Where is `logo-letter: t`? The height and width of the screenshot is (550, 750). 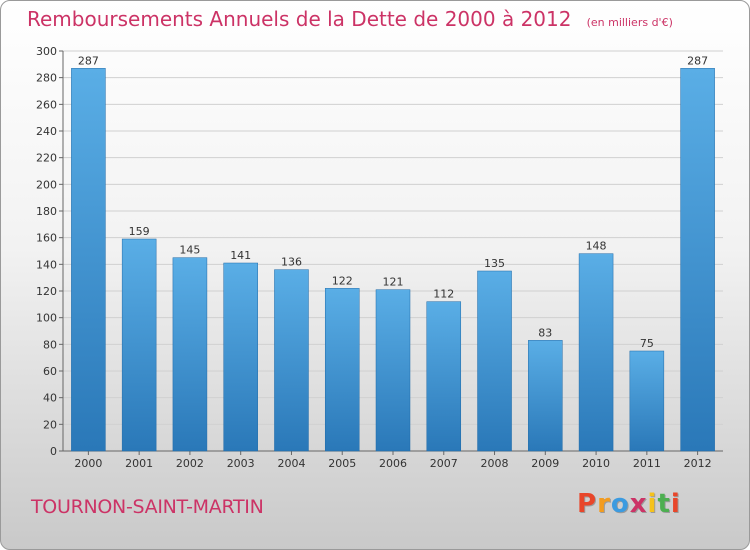 logo-letter: t is located at coordinates (664, 504).